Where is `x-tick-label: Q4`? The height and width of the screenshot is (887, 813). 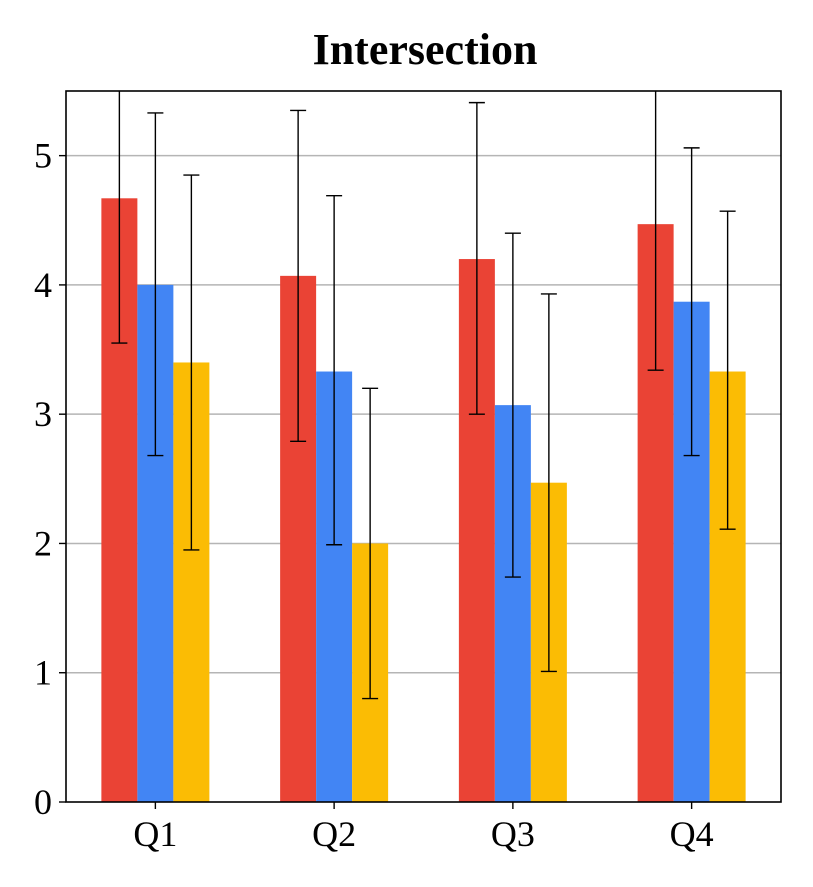 x-tick-label: Q4 is located at coordinates (692, 834).